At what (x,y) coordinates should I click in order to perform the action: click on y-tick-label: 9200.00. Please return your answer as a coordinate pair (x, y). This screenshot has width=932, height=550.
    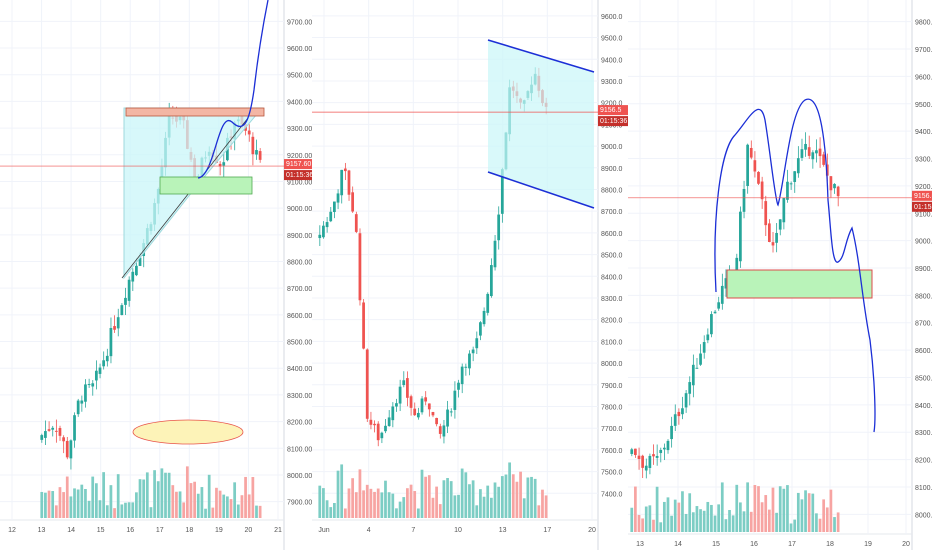
    Looking at the image, I should click on (299, 156).